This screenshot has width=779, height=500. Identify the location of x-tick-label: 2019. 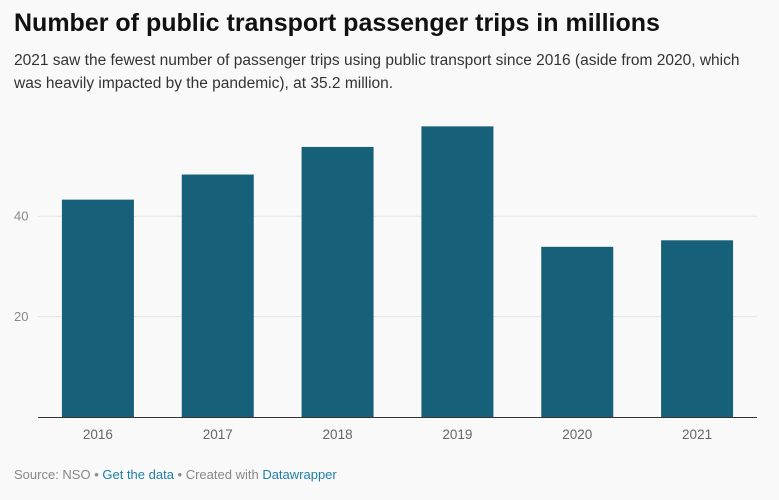
(457, 434).